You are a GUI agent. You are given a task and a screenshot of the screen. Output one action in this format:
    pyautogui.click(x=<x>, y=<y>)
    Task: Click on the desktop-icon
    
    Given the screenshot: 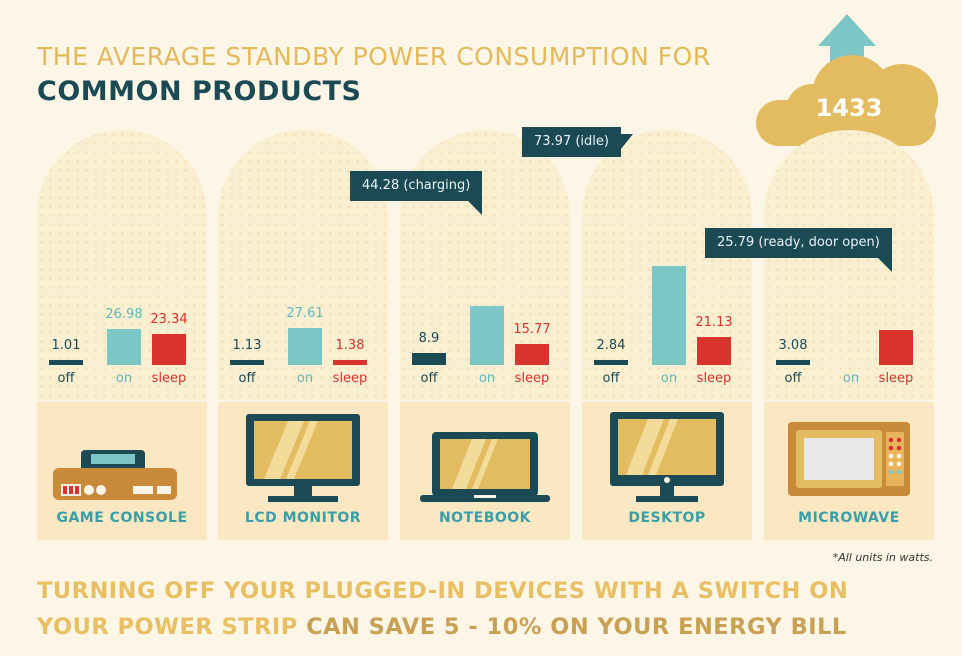 What is the action you would take?
    pyautogui.click(x=667, y=457)
    